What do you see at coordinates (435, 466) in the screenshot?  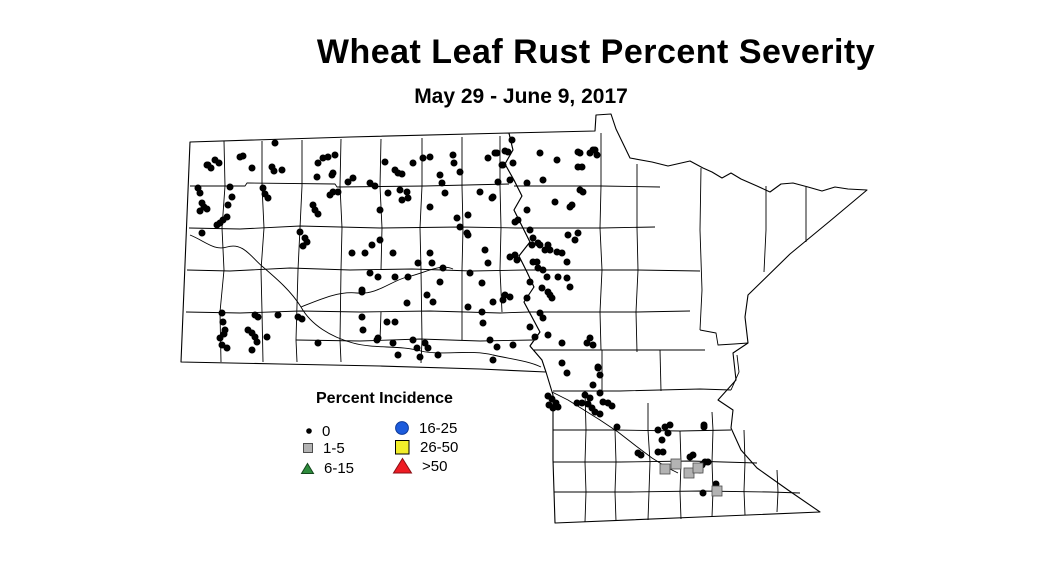 I see `legend-label: >50` at bounding box center [435, 466].